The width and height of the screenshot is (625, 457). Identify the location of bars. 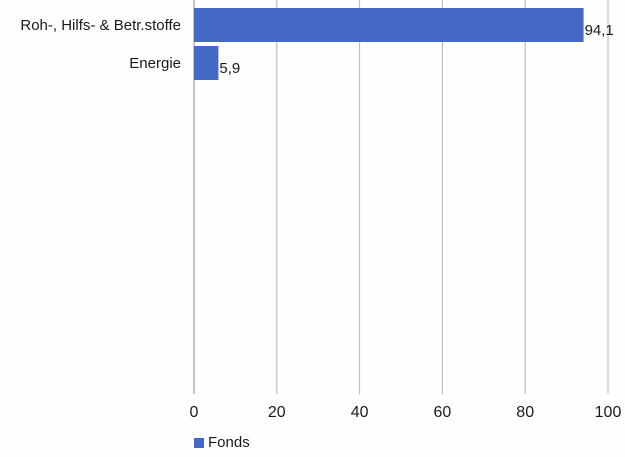
(389, 44).